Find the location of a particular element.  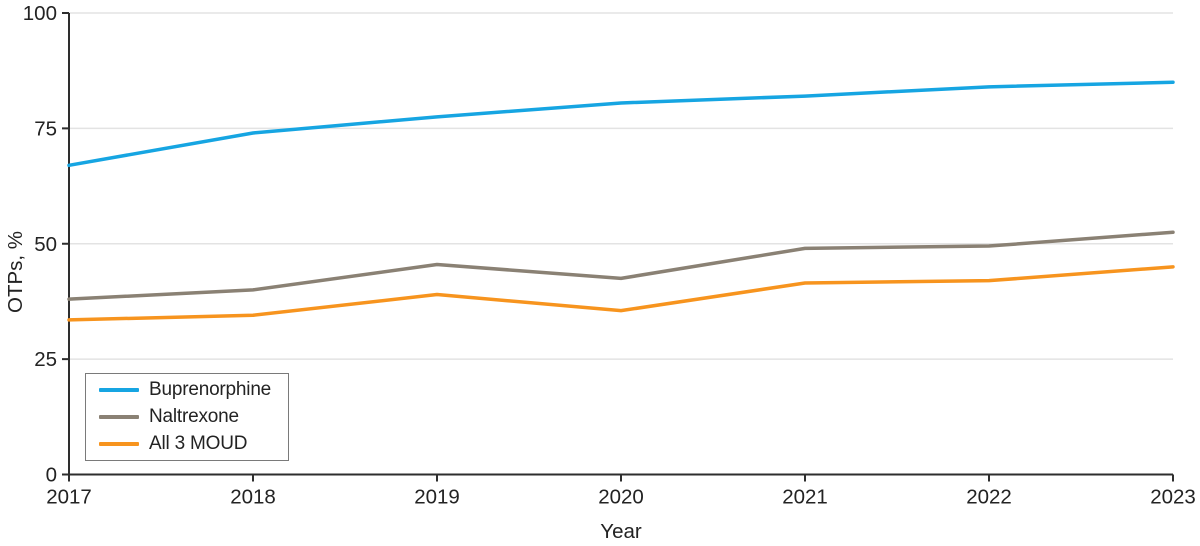

legend-item-buprenorphine: Buprenorphine is located at coordinates (193, 389).